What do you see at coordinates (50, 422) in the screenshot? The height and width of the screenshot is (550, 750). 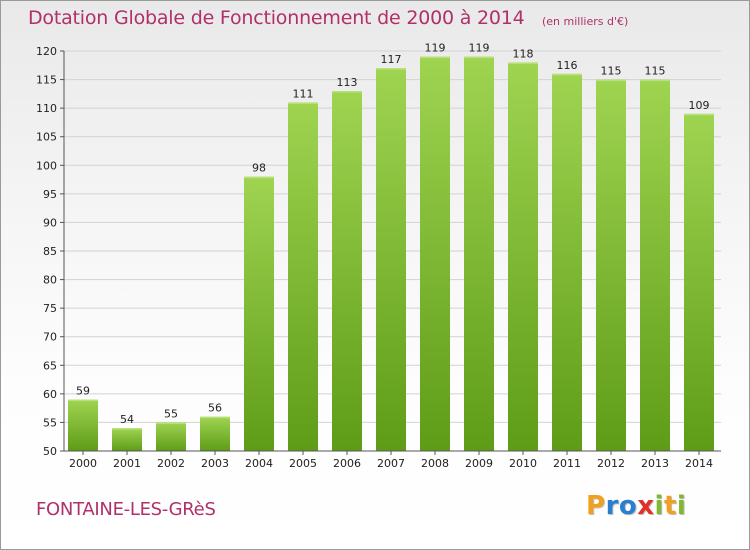 I see `y-tick-label: 55` at bounding box center [50, 422].